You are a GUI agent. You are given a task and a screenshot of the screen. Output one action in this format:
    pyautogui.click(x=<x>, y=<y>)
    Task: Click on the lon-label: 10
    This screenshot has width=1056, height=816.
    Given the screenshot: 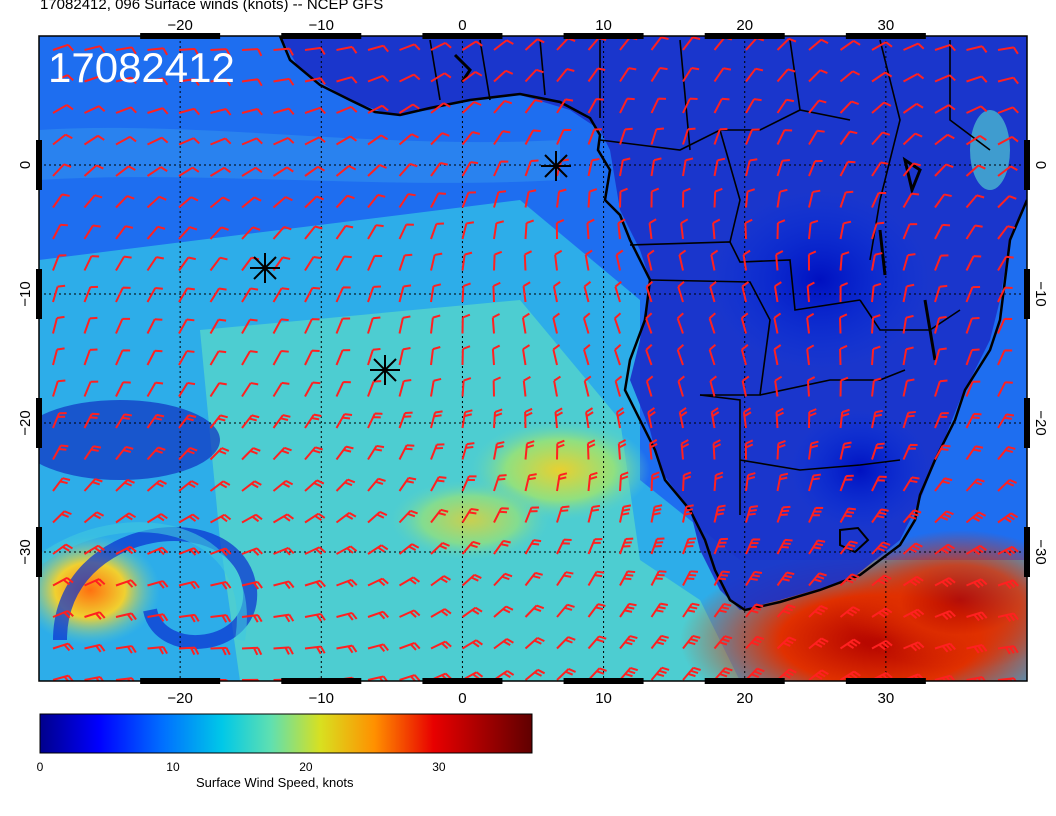 What is the action you would take?
    pyautogui.click(x=603, y=698)
    